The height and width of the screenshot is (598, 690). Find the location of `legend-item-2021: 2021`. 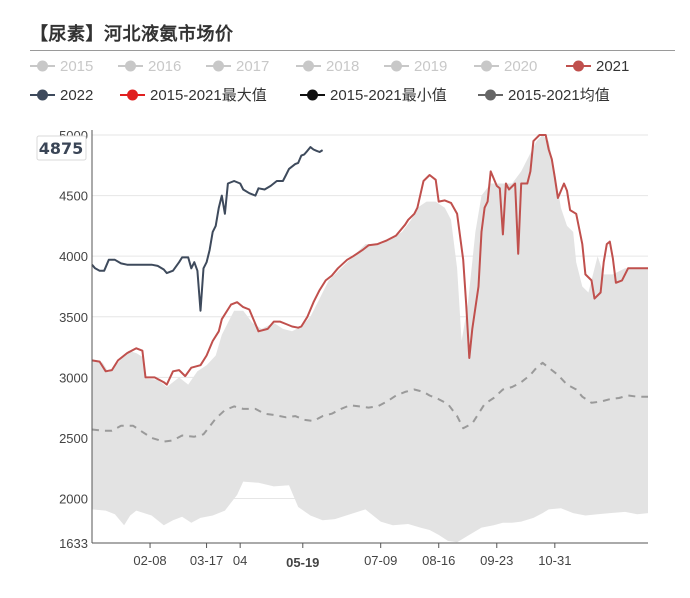

legend-item-2021: 2021 is located at coordinates (597, 66).